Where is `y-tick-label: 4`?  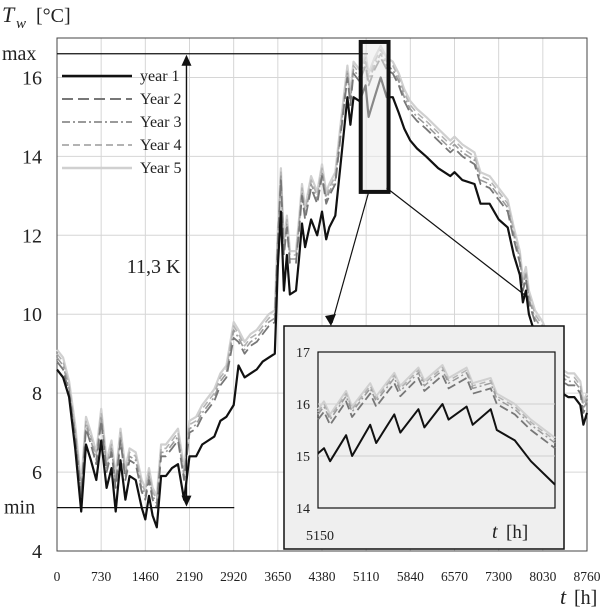
y-tick-label: 4 is located at coordinates (37, 552).